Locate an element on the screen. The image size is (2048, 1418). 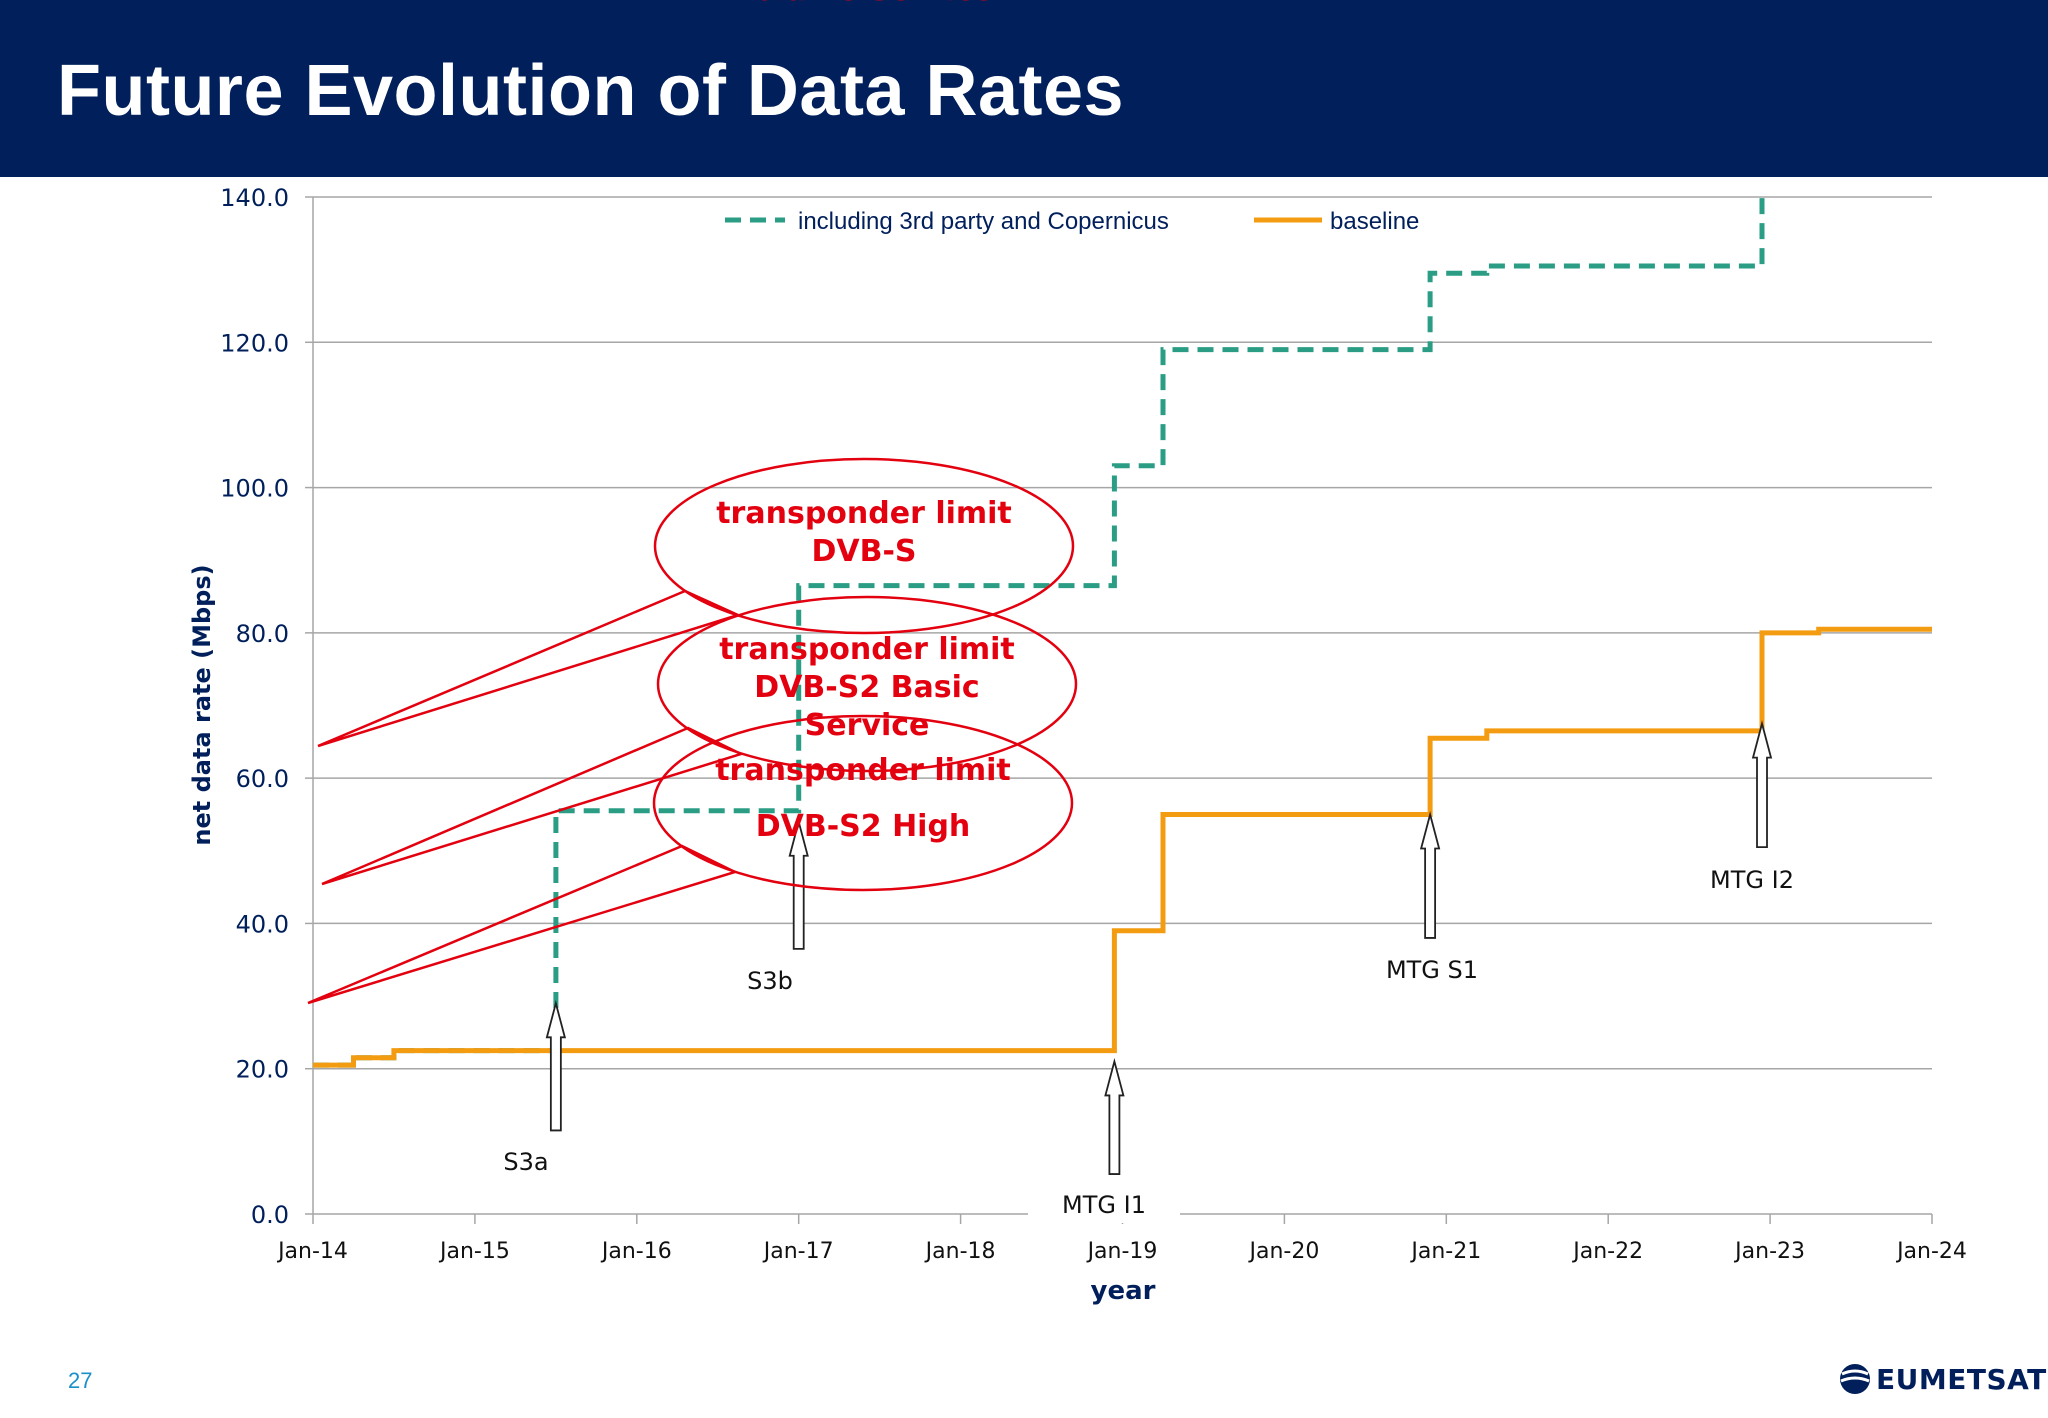
callout-text: DVB-S is located at coordinates (863, 551).